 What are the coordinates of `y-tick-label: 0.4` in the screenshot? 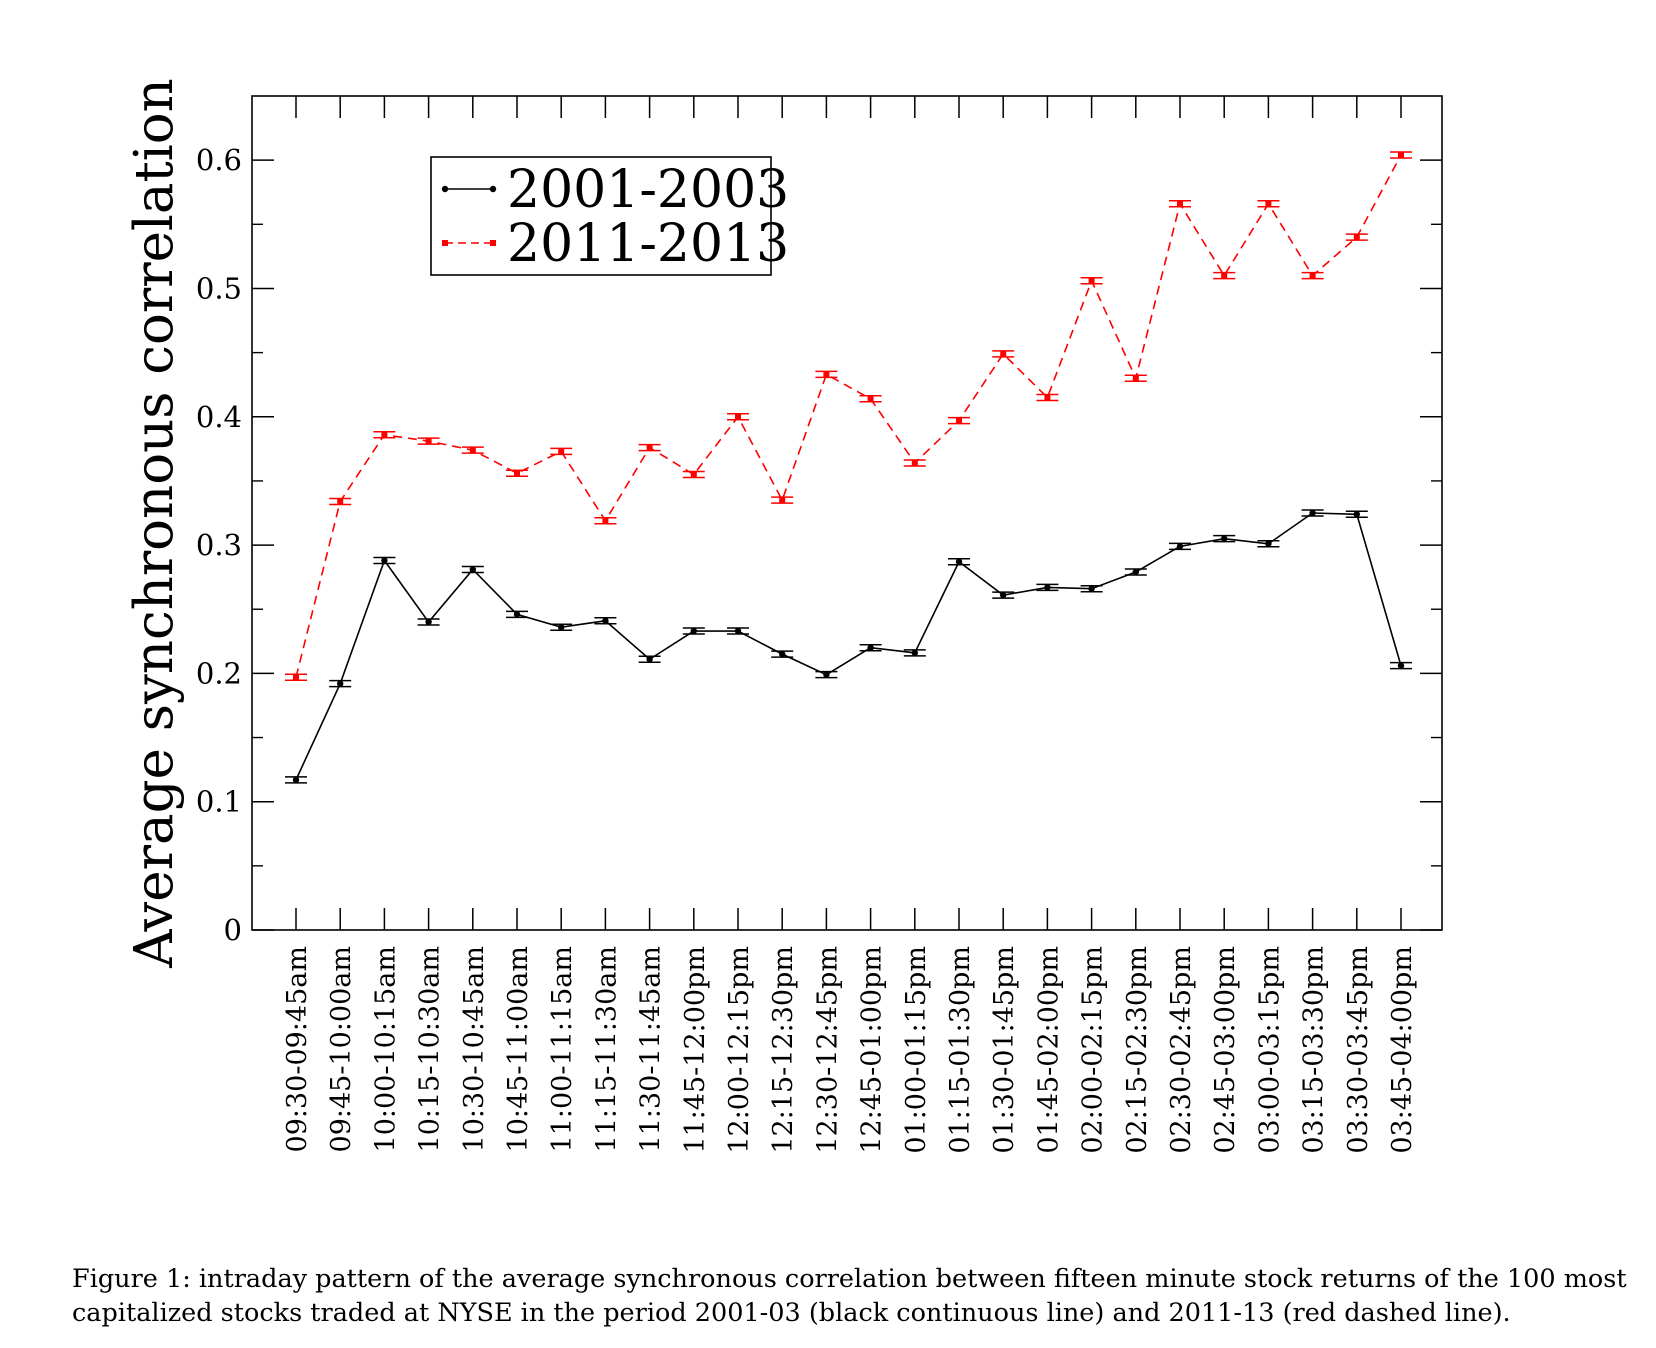 It's located at (219, 417).